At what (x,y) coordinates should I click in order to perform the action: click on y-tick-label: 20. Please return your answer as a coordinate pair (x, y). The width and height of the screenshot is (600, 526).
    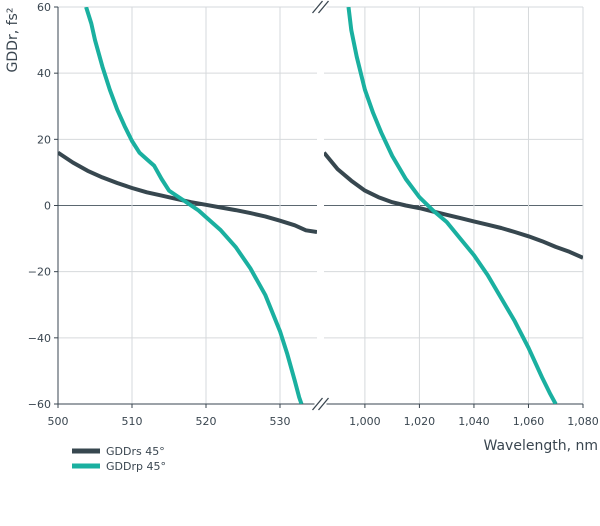
    Looking at the image, I should click on (44, 139).